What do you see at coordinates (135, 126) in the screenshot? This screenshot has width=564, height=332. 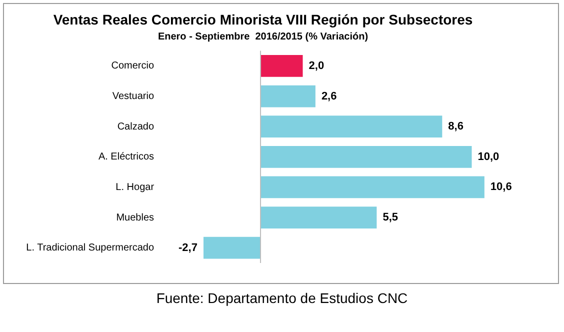 I see `y-tick-label: Calzado` at bounding box center [135, 126].